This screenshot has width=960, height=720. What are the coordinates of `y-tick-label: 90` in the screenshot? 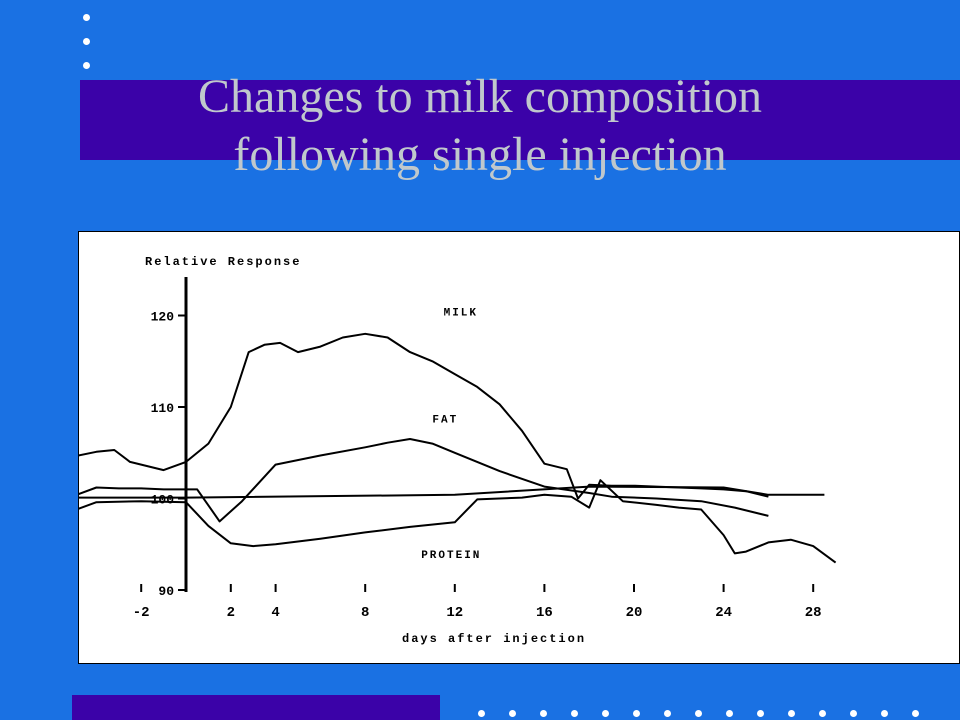 It's located at (166, 591).